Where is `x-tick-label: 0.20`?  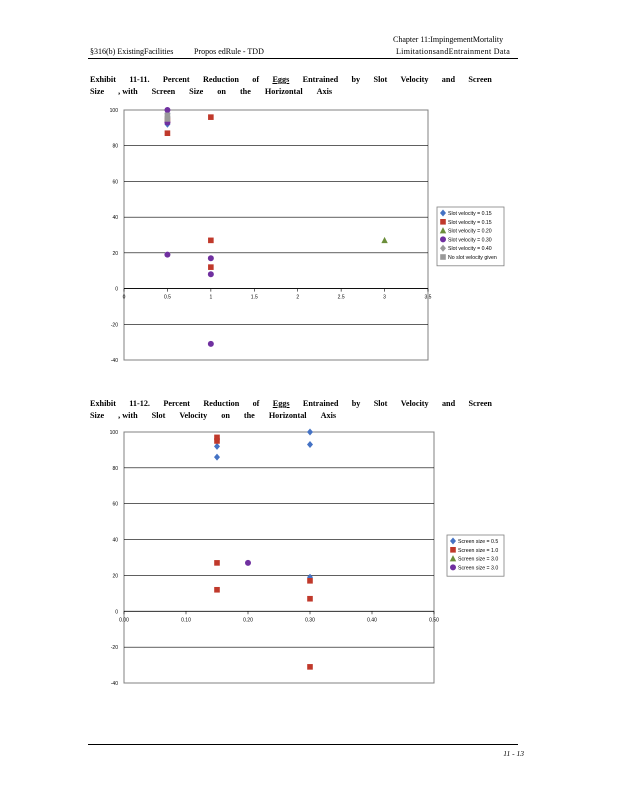 x-tick-label: 0.20 is located at coordinates (248, 620).